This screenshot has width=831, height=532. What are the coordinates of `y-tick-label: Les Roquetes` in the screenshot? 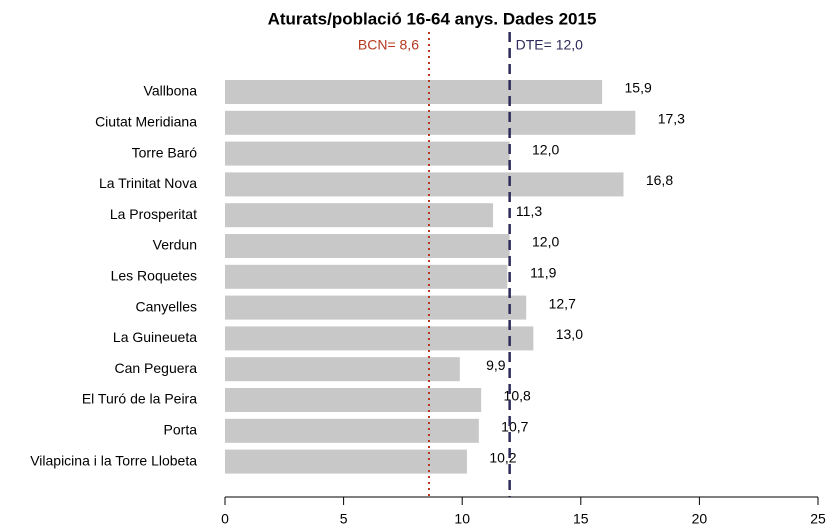 It's located at (154, 276).